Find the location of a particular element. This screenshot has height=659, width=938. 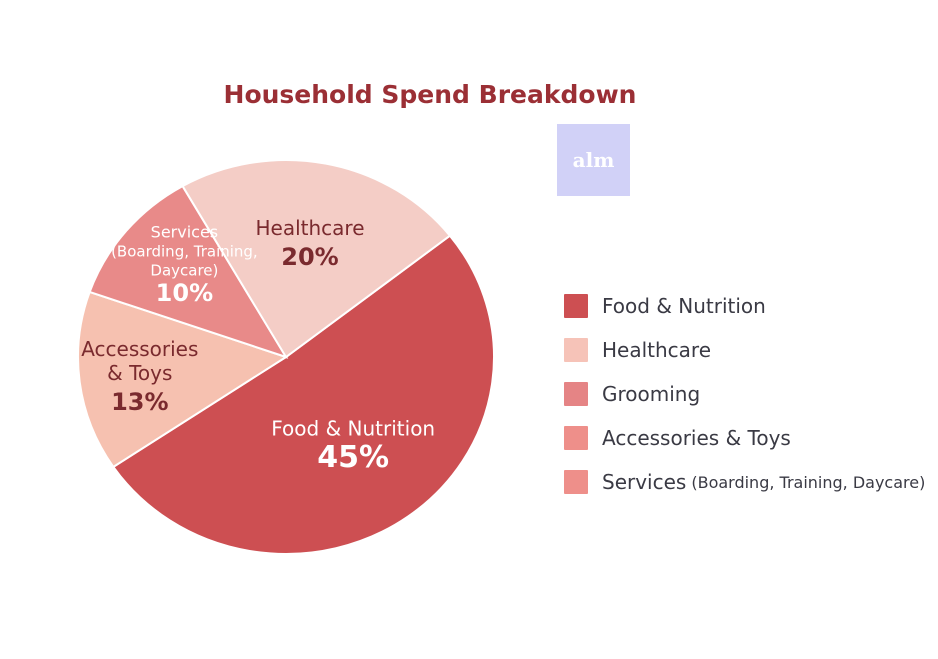

watermark-text: alm is located at coordinates (593, 160).